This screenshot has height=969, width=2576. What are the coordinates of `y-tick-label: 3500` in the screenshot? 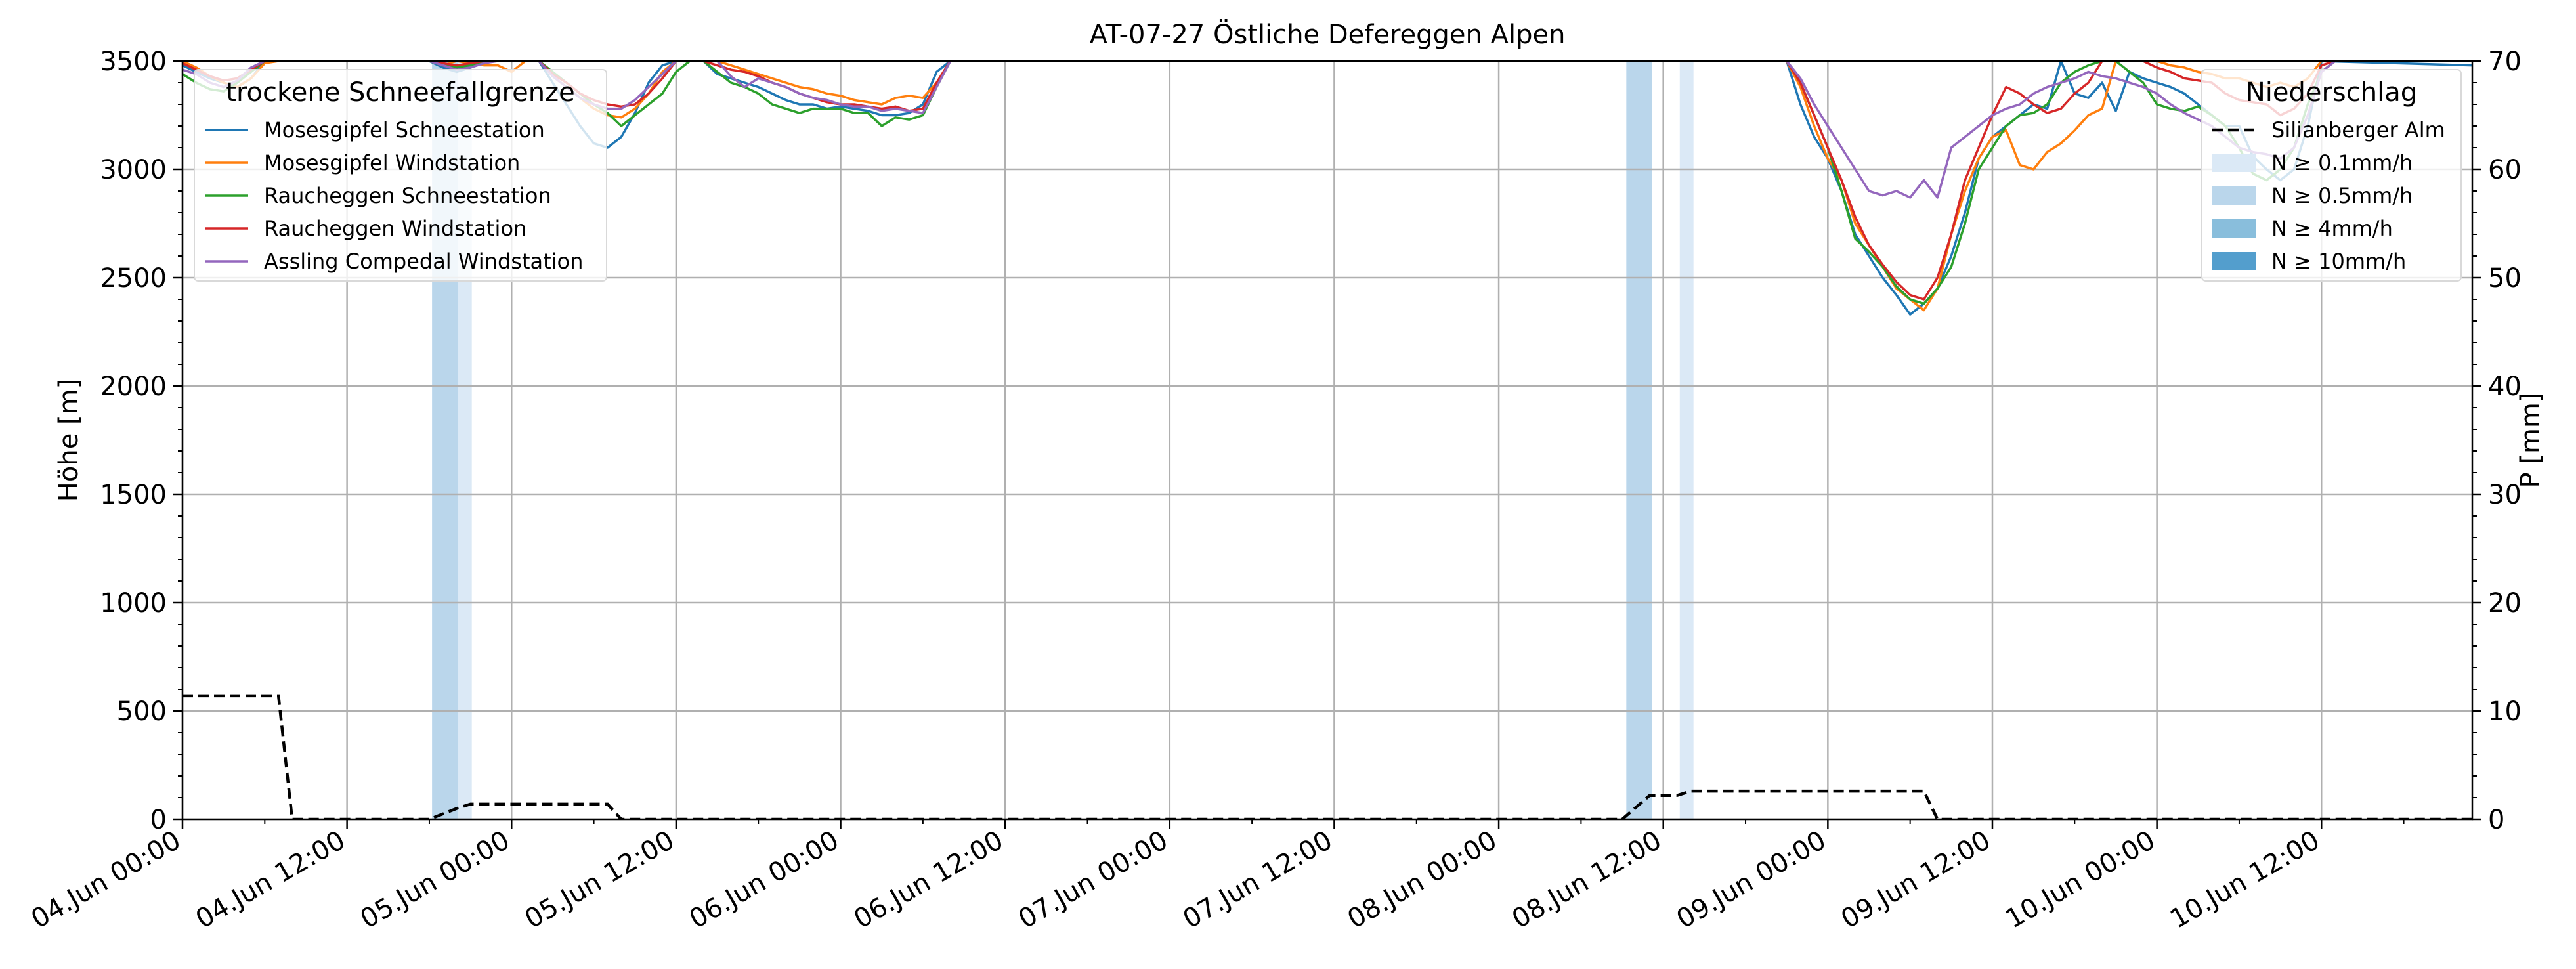 It's located at (133, 62).